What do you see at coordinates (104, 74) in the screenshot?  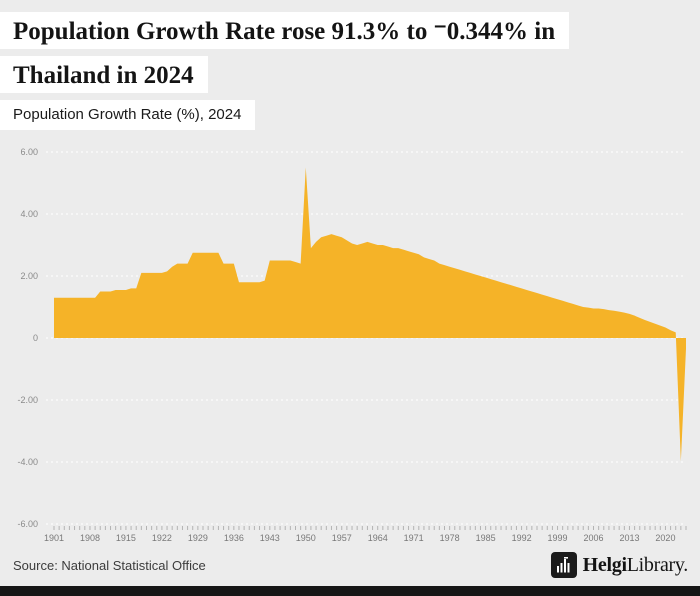 I see `page-title-text-2: Thailand in 2024` at bounding box center [104, 74].